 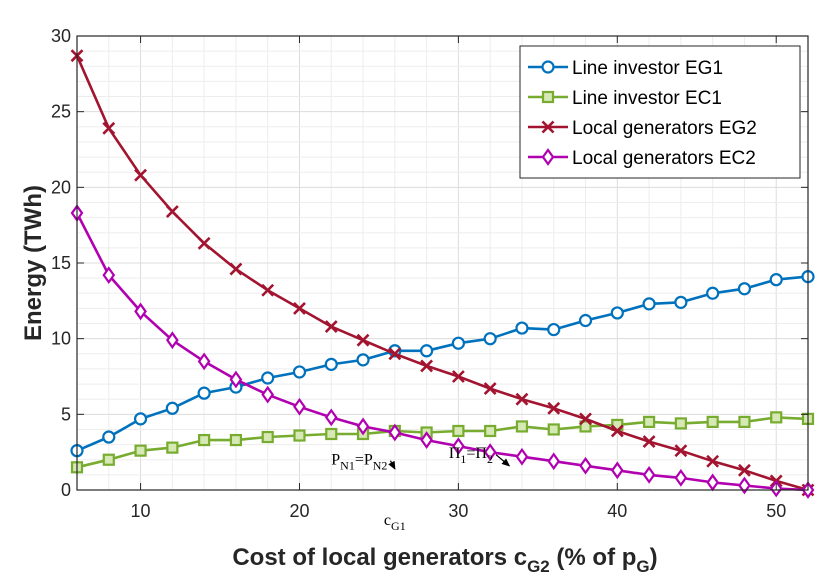 I want to click on x-axis-label-part: G2, so click(x=538, y=566).